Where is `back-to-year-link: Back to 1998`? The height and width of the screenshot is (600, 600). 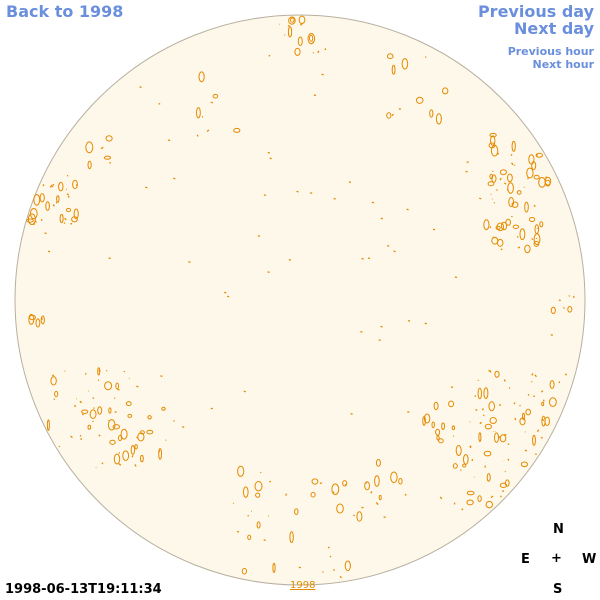
back-to-year-link: Back to 1998 is located at coordinates (65, 11).